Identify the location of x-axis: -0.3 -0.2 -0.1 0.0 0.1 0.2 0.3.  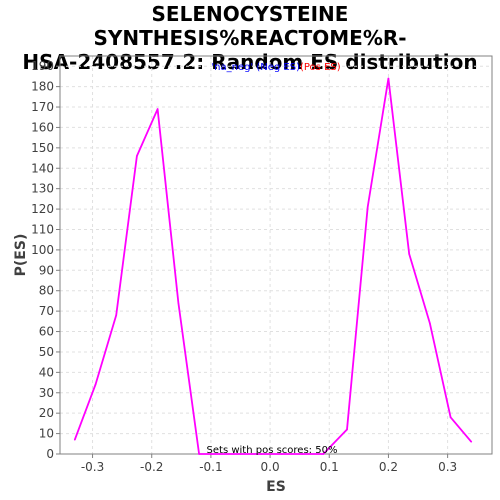
(269, 464).